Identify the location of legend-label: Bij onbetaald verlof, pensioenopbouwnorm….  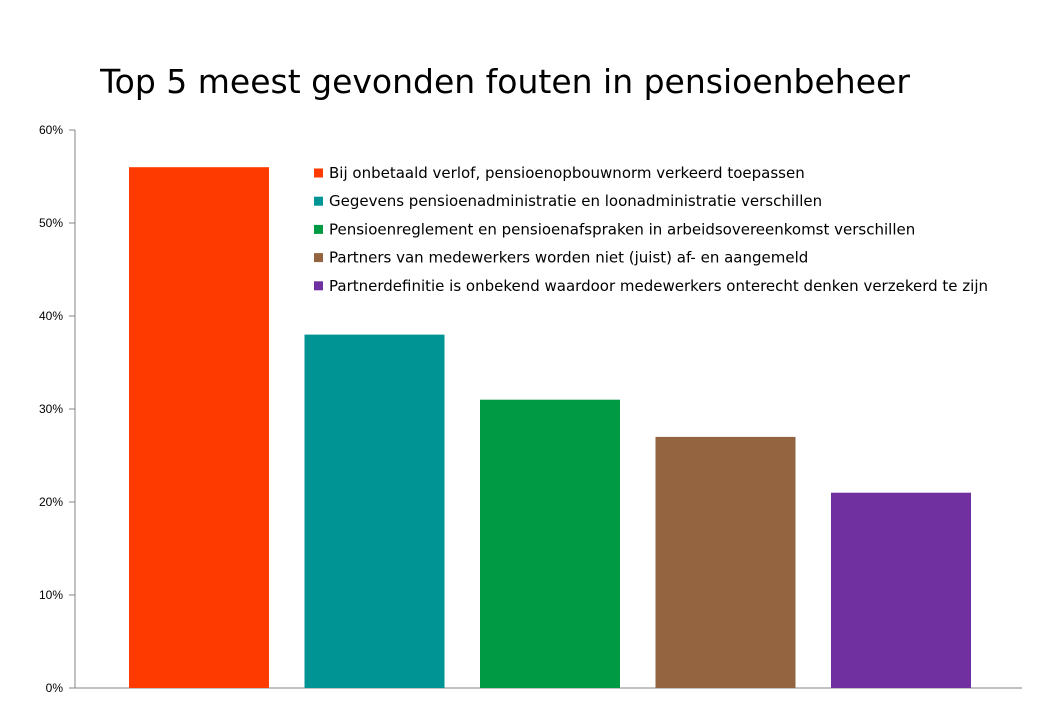
(567, 173).